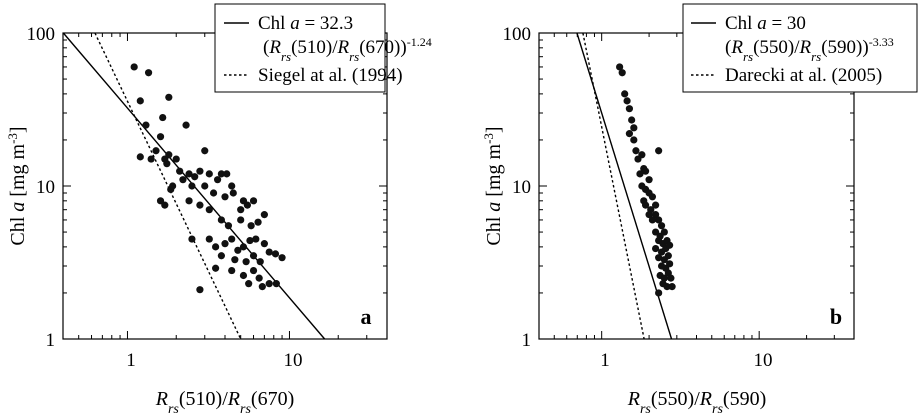  Describe the element at coordinates (613, 186) in the screenshot. I see `reference-line` at that location.